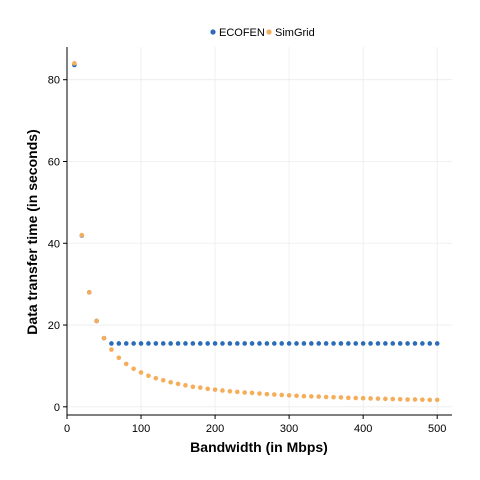  What do you see at coordinates (289, 429) in the screenshot?
I see `x-tick-label: 300` at bounding box center [289, 429].